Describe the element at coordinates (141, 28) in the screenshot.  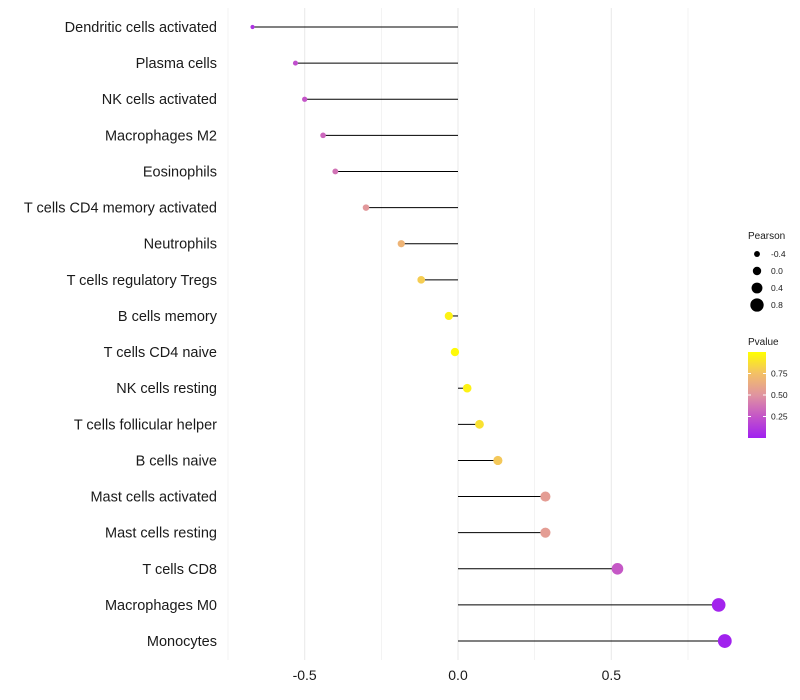
I see `category-label: Dendritic cells activated` at that location.